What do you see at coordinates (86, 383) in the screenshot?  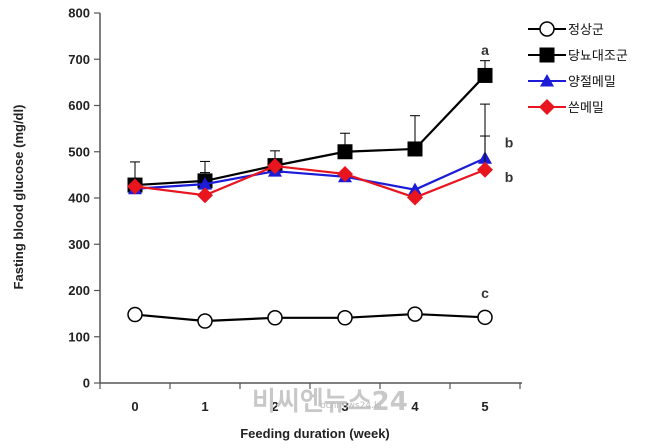 I see `y-tick-label: 0` at bounding box center [86, 383].